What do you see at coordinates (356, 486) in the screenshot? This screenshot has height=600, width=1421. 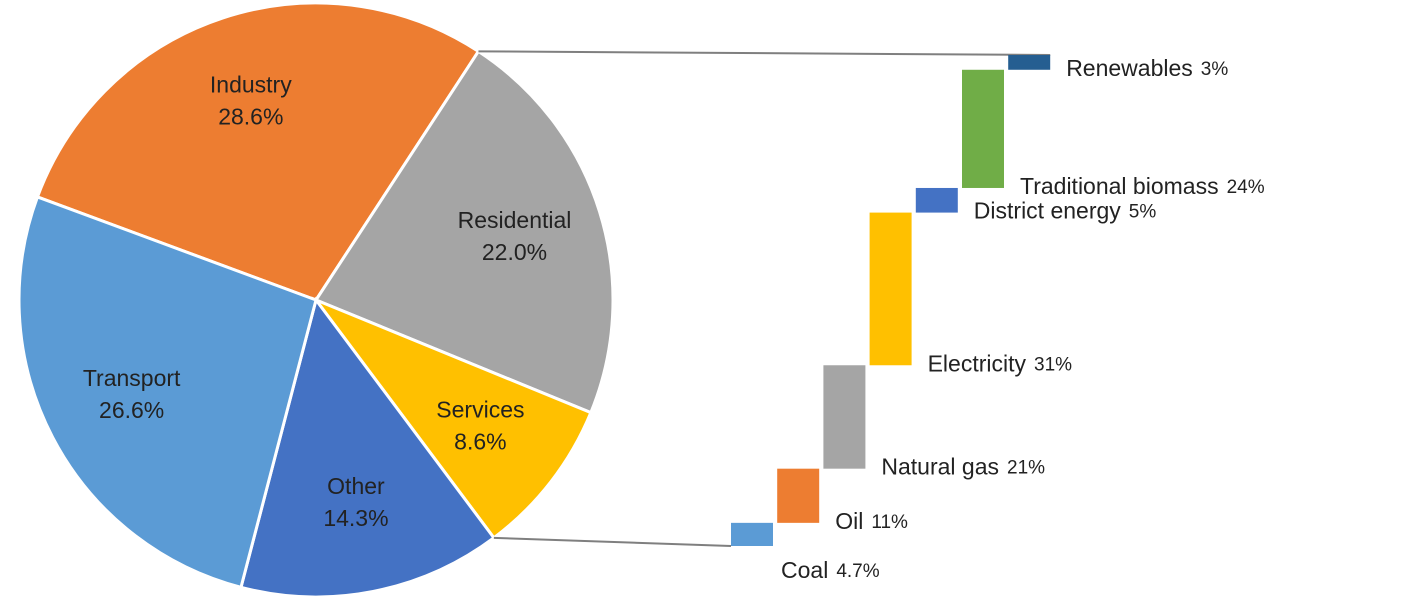 I see `pie-label-name: Other` at bounding box center [356, 486].